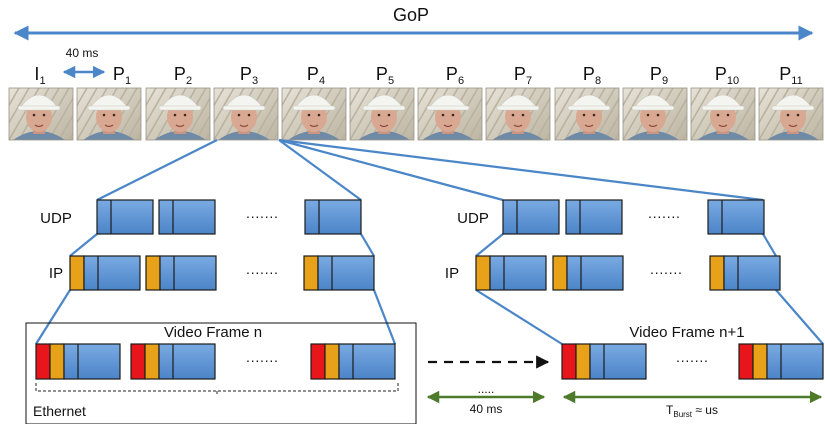  I want to click on video-frame-n-box, so click(221, 373).